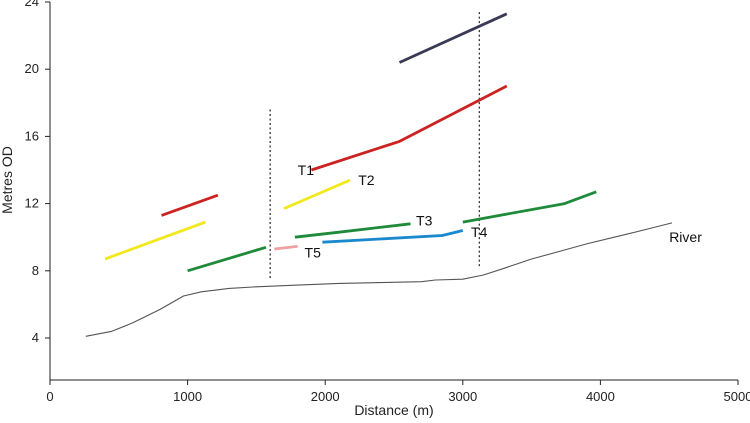 This screenshot has width=750, height=423. What do you see at coordinates (32, 4) in the screenshot?
I see `y-tick-label: 24` at bounding box center [32, 4].